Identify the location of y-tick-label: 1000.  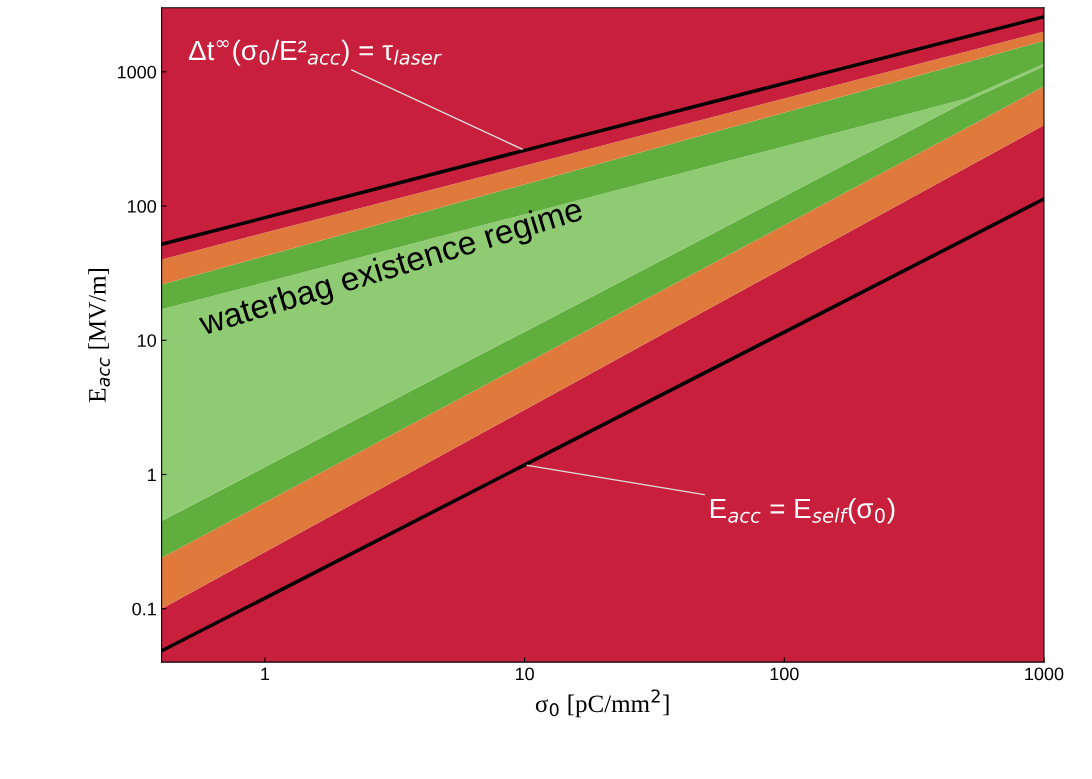
(137, 72).